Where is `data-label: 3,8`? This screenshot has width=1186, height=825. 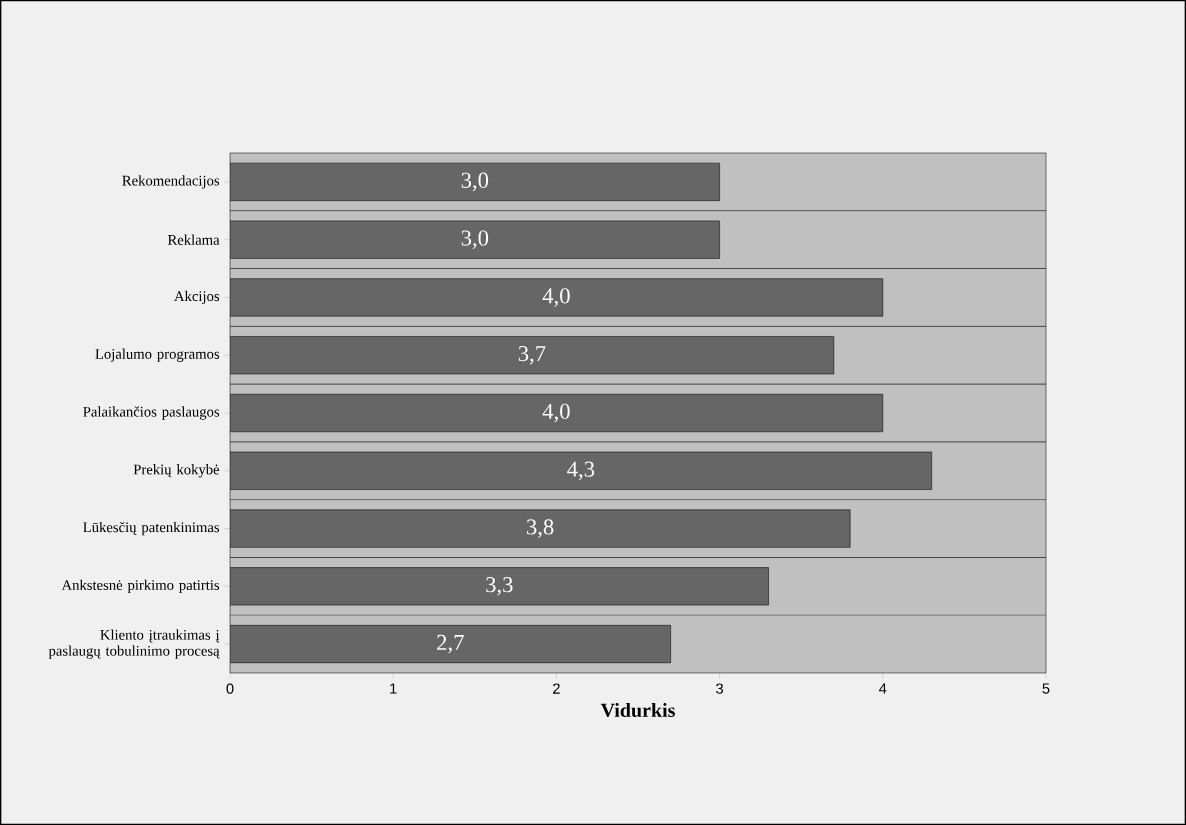
data-label: 3,8 is located at coordinates (540, 528).